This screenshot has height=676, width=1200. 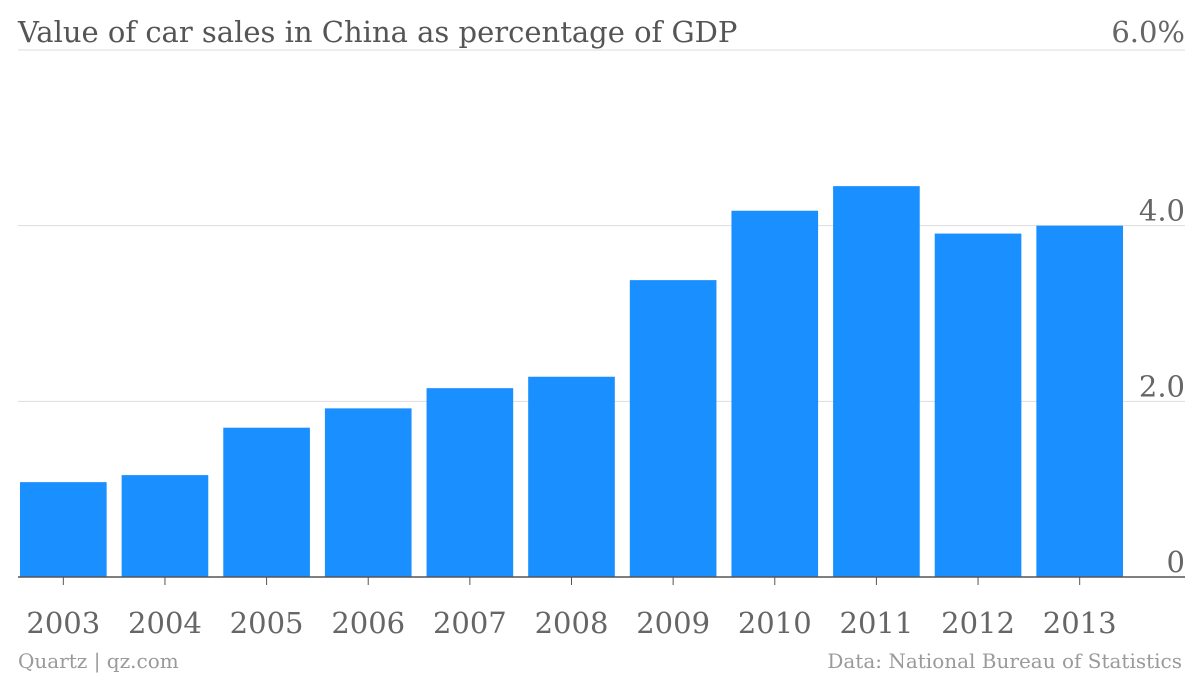 I want to click on y-tick-label-1: 2.0, so click(x=1162, y=386).